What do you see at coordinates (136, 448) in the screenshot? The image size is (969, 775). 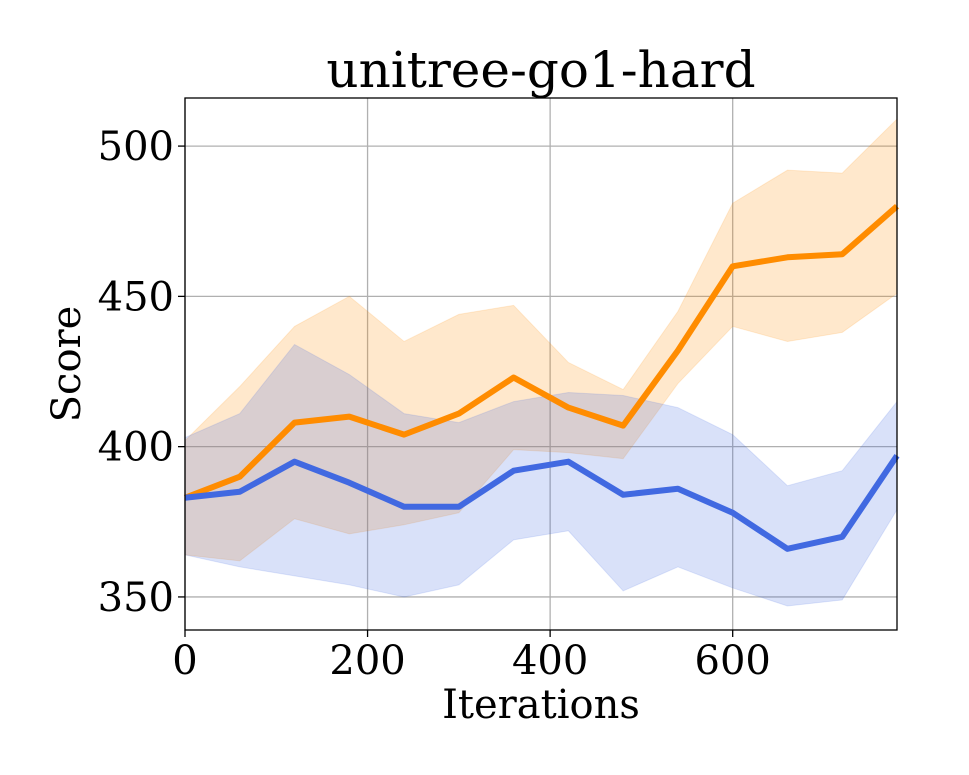 I see `y-tick-label: 400` at bounding box center [136, 448].